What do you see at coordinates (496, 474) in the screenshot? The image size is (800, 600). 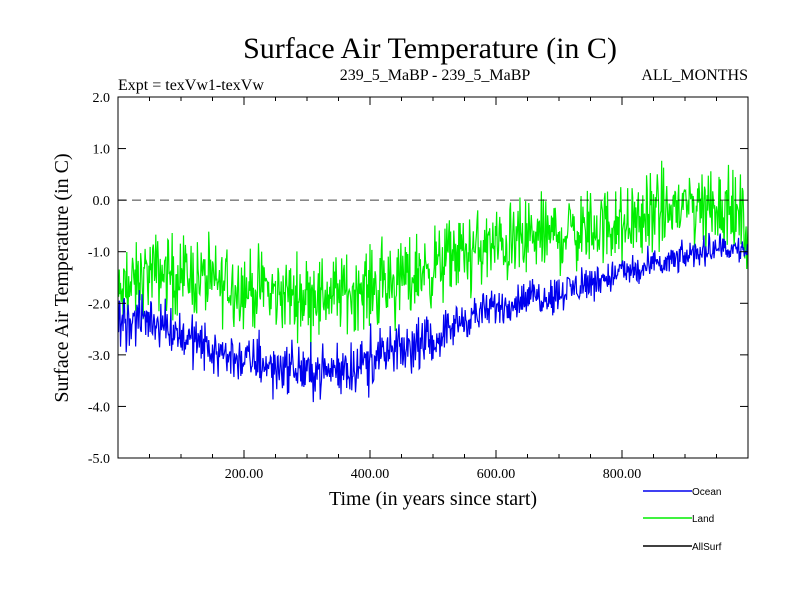 I see `x-tick-label: 600.00` at bounding box center [496, 474].